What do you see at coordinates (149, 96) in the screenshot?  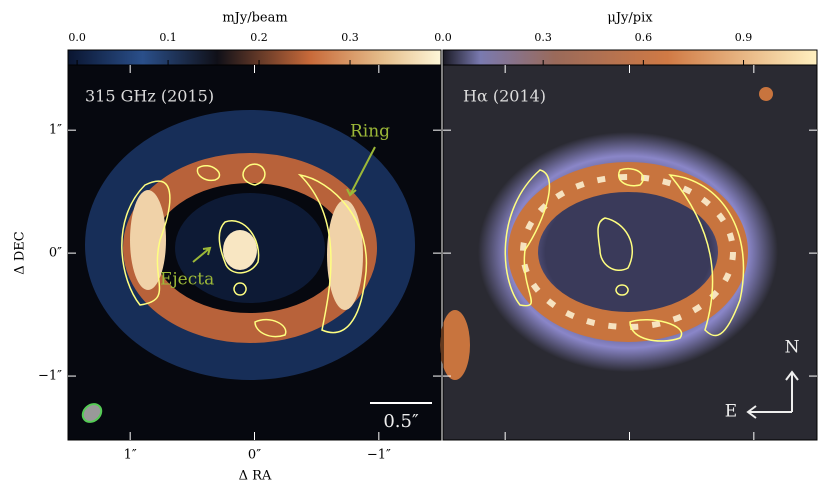 I see `panel-title: 315 GHz (2015)` at bounding box center [149, 96].